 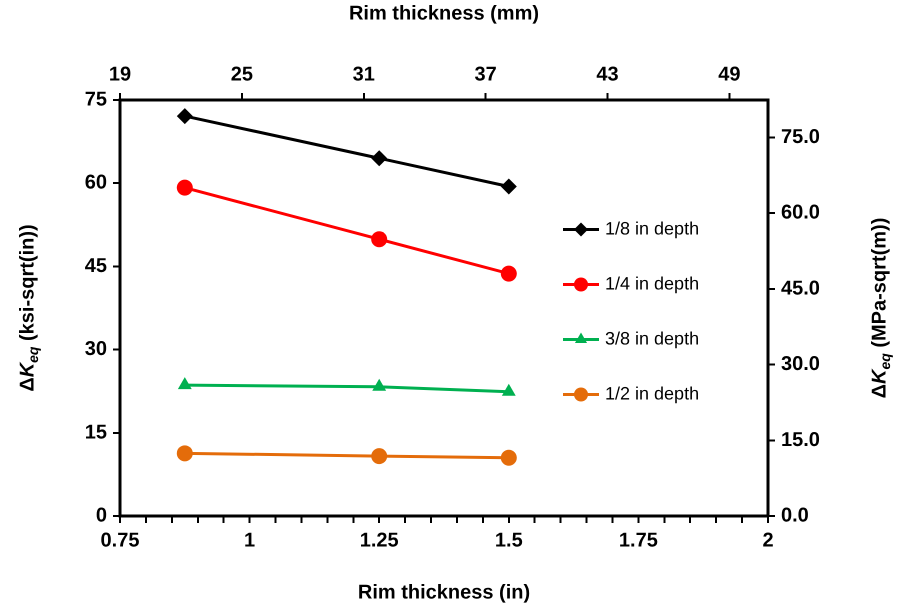 What do you see at coordinates (800, 439) in the screenshot?
I see `y2-tick-label: 15.0` at bounding box center [800, 439].